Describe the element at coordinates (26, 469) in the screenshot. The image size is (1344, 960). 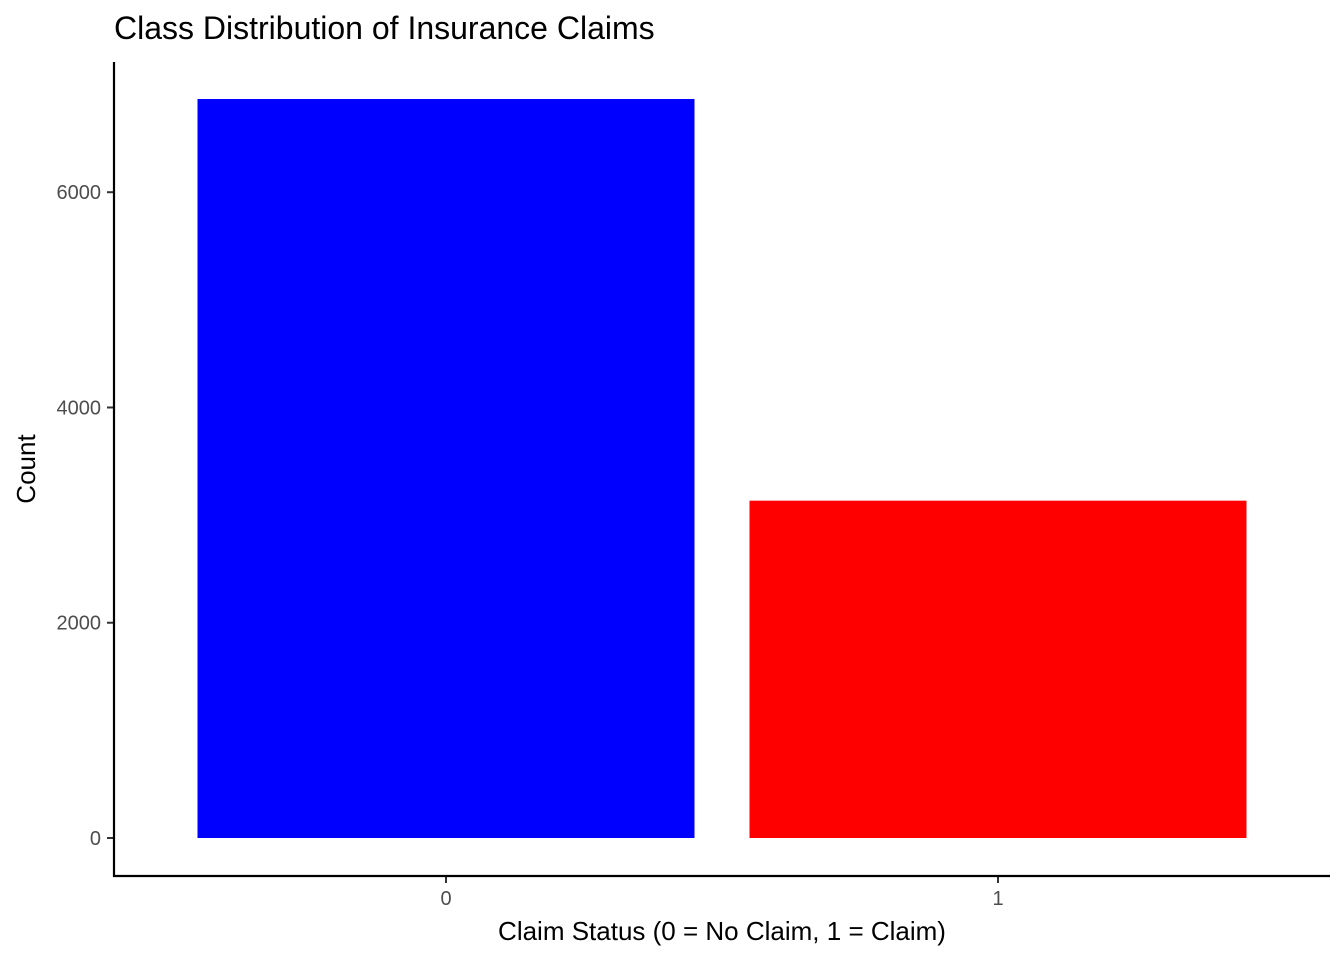
I see `y-axis-title: Count` at that location.